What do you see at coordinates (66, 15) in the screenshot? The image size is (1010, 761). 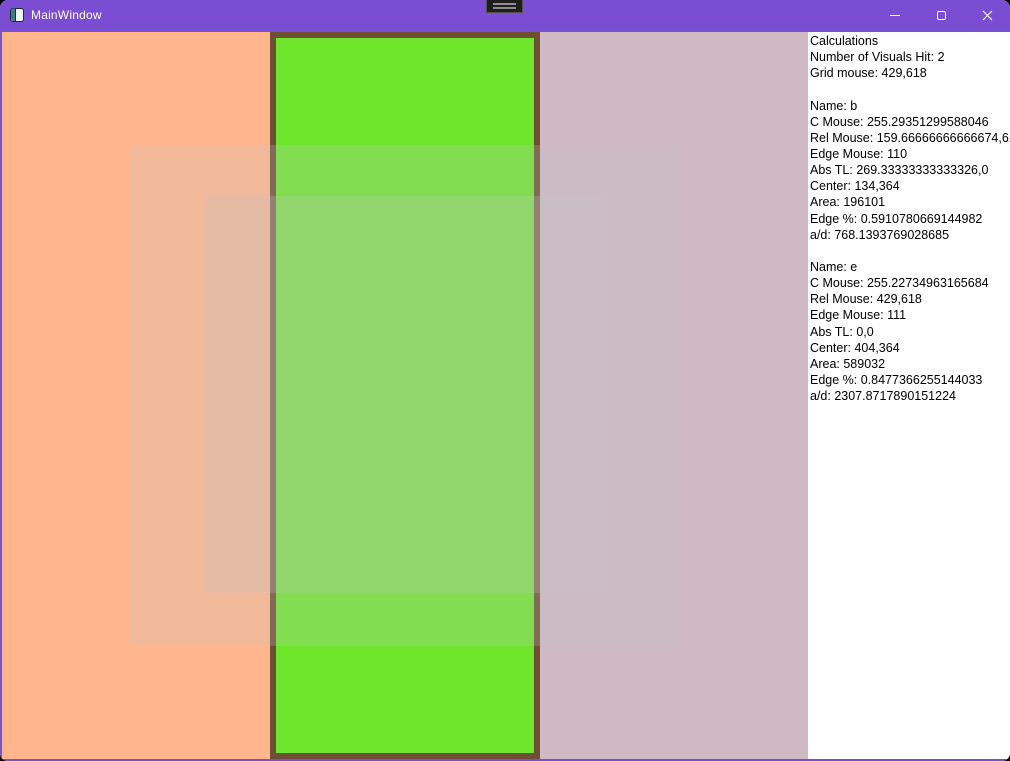 I see `window-title: MainWindow` at bounding box center [66, 15].